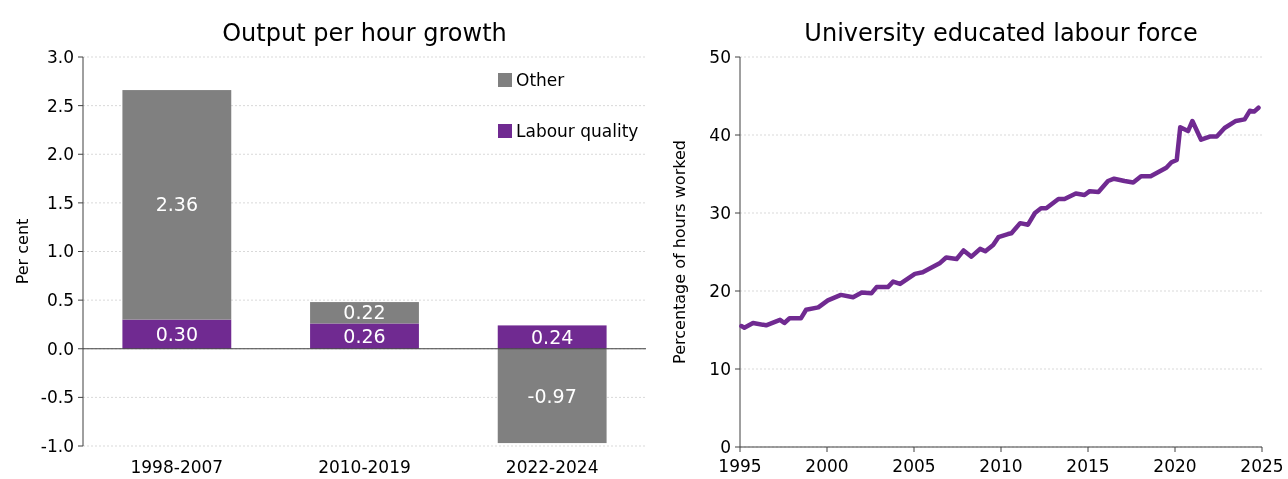 This screenshot has height=479, width=1288. What do you see at coordinates (60, 105) in the screenshot?
I see `y-tick-label: 2.5` at bounding box center [60, 105].